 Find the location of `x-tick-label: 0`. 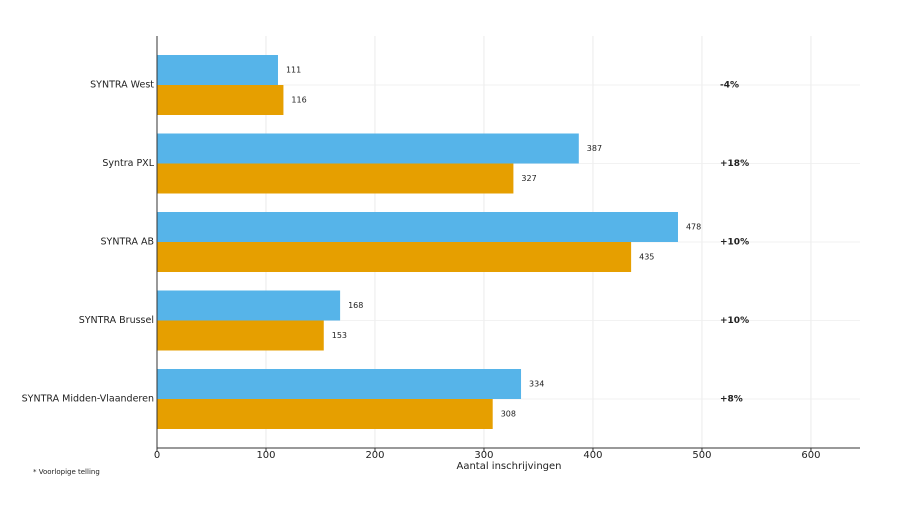

x-tick-label: 0 is located at coordinates (157, 455).